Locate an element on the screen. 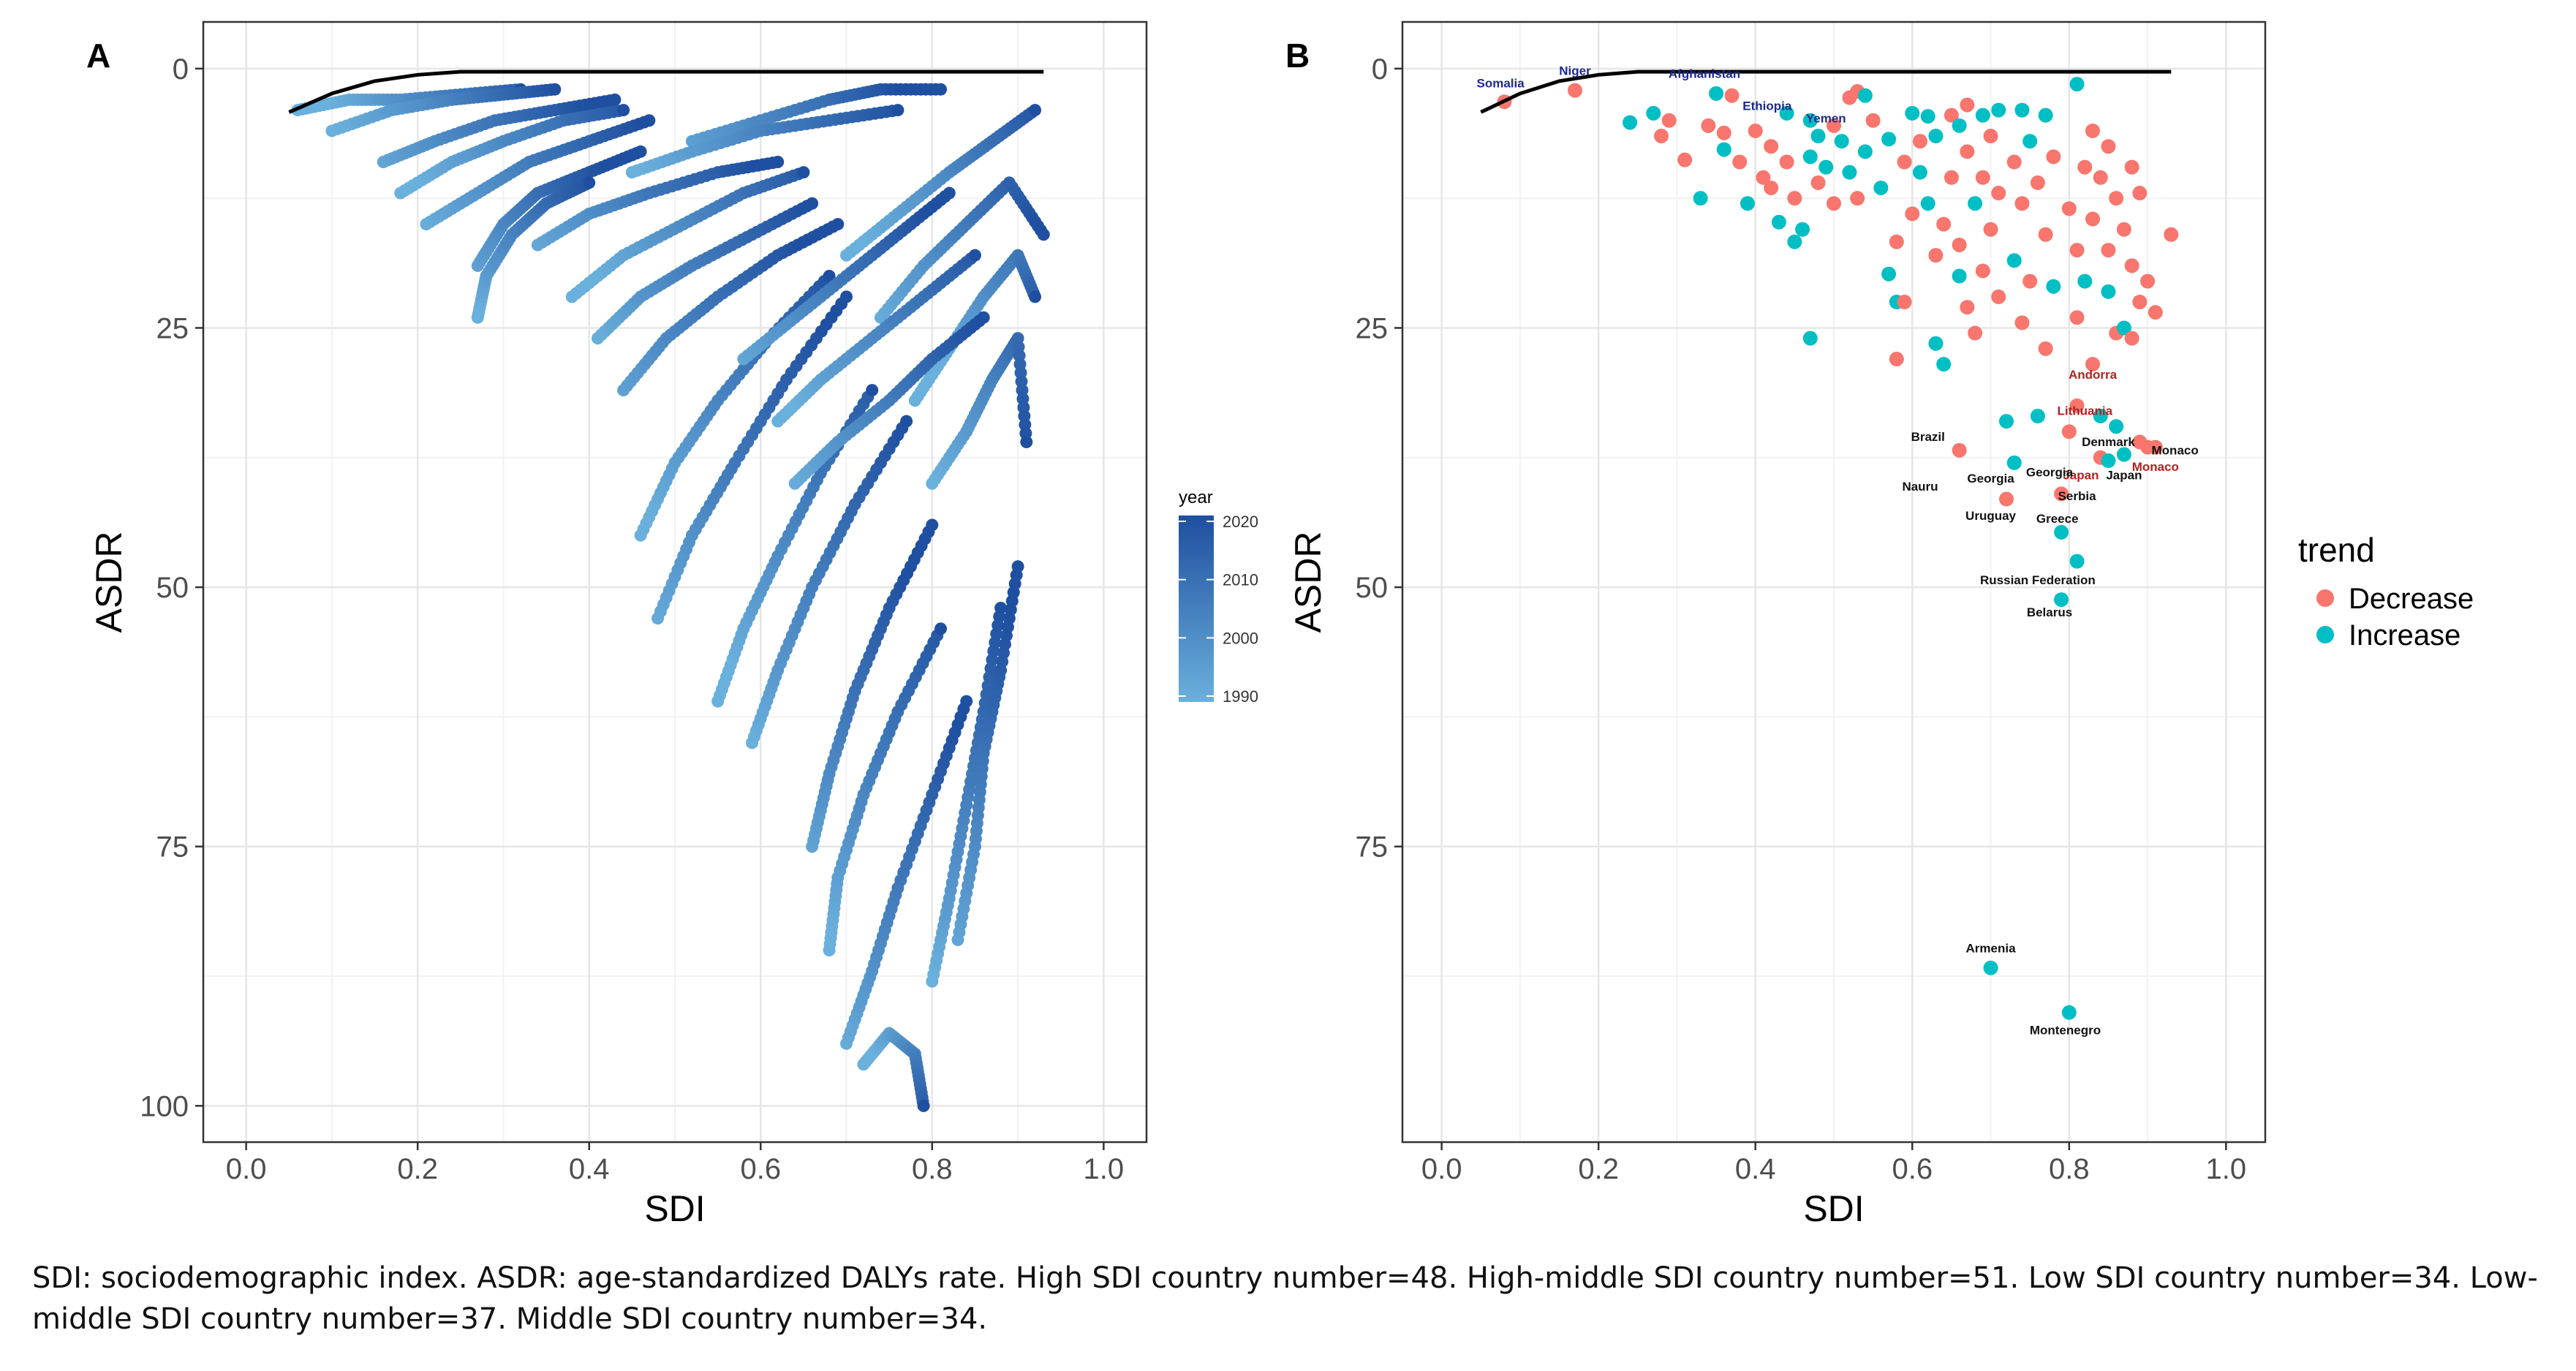 This screenshot has height=1371, width=2576. x-tick-label: 0.4 is located at coordinates (1755, 1169).